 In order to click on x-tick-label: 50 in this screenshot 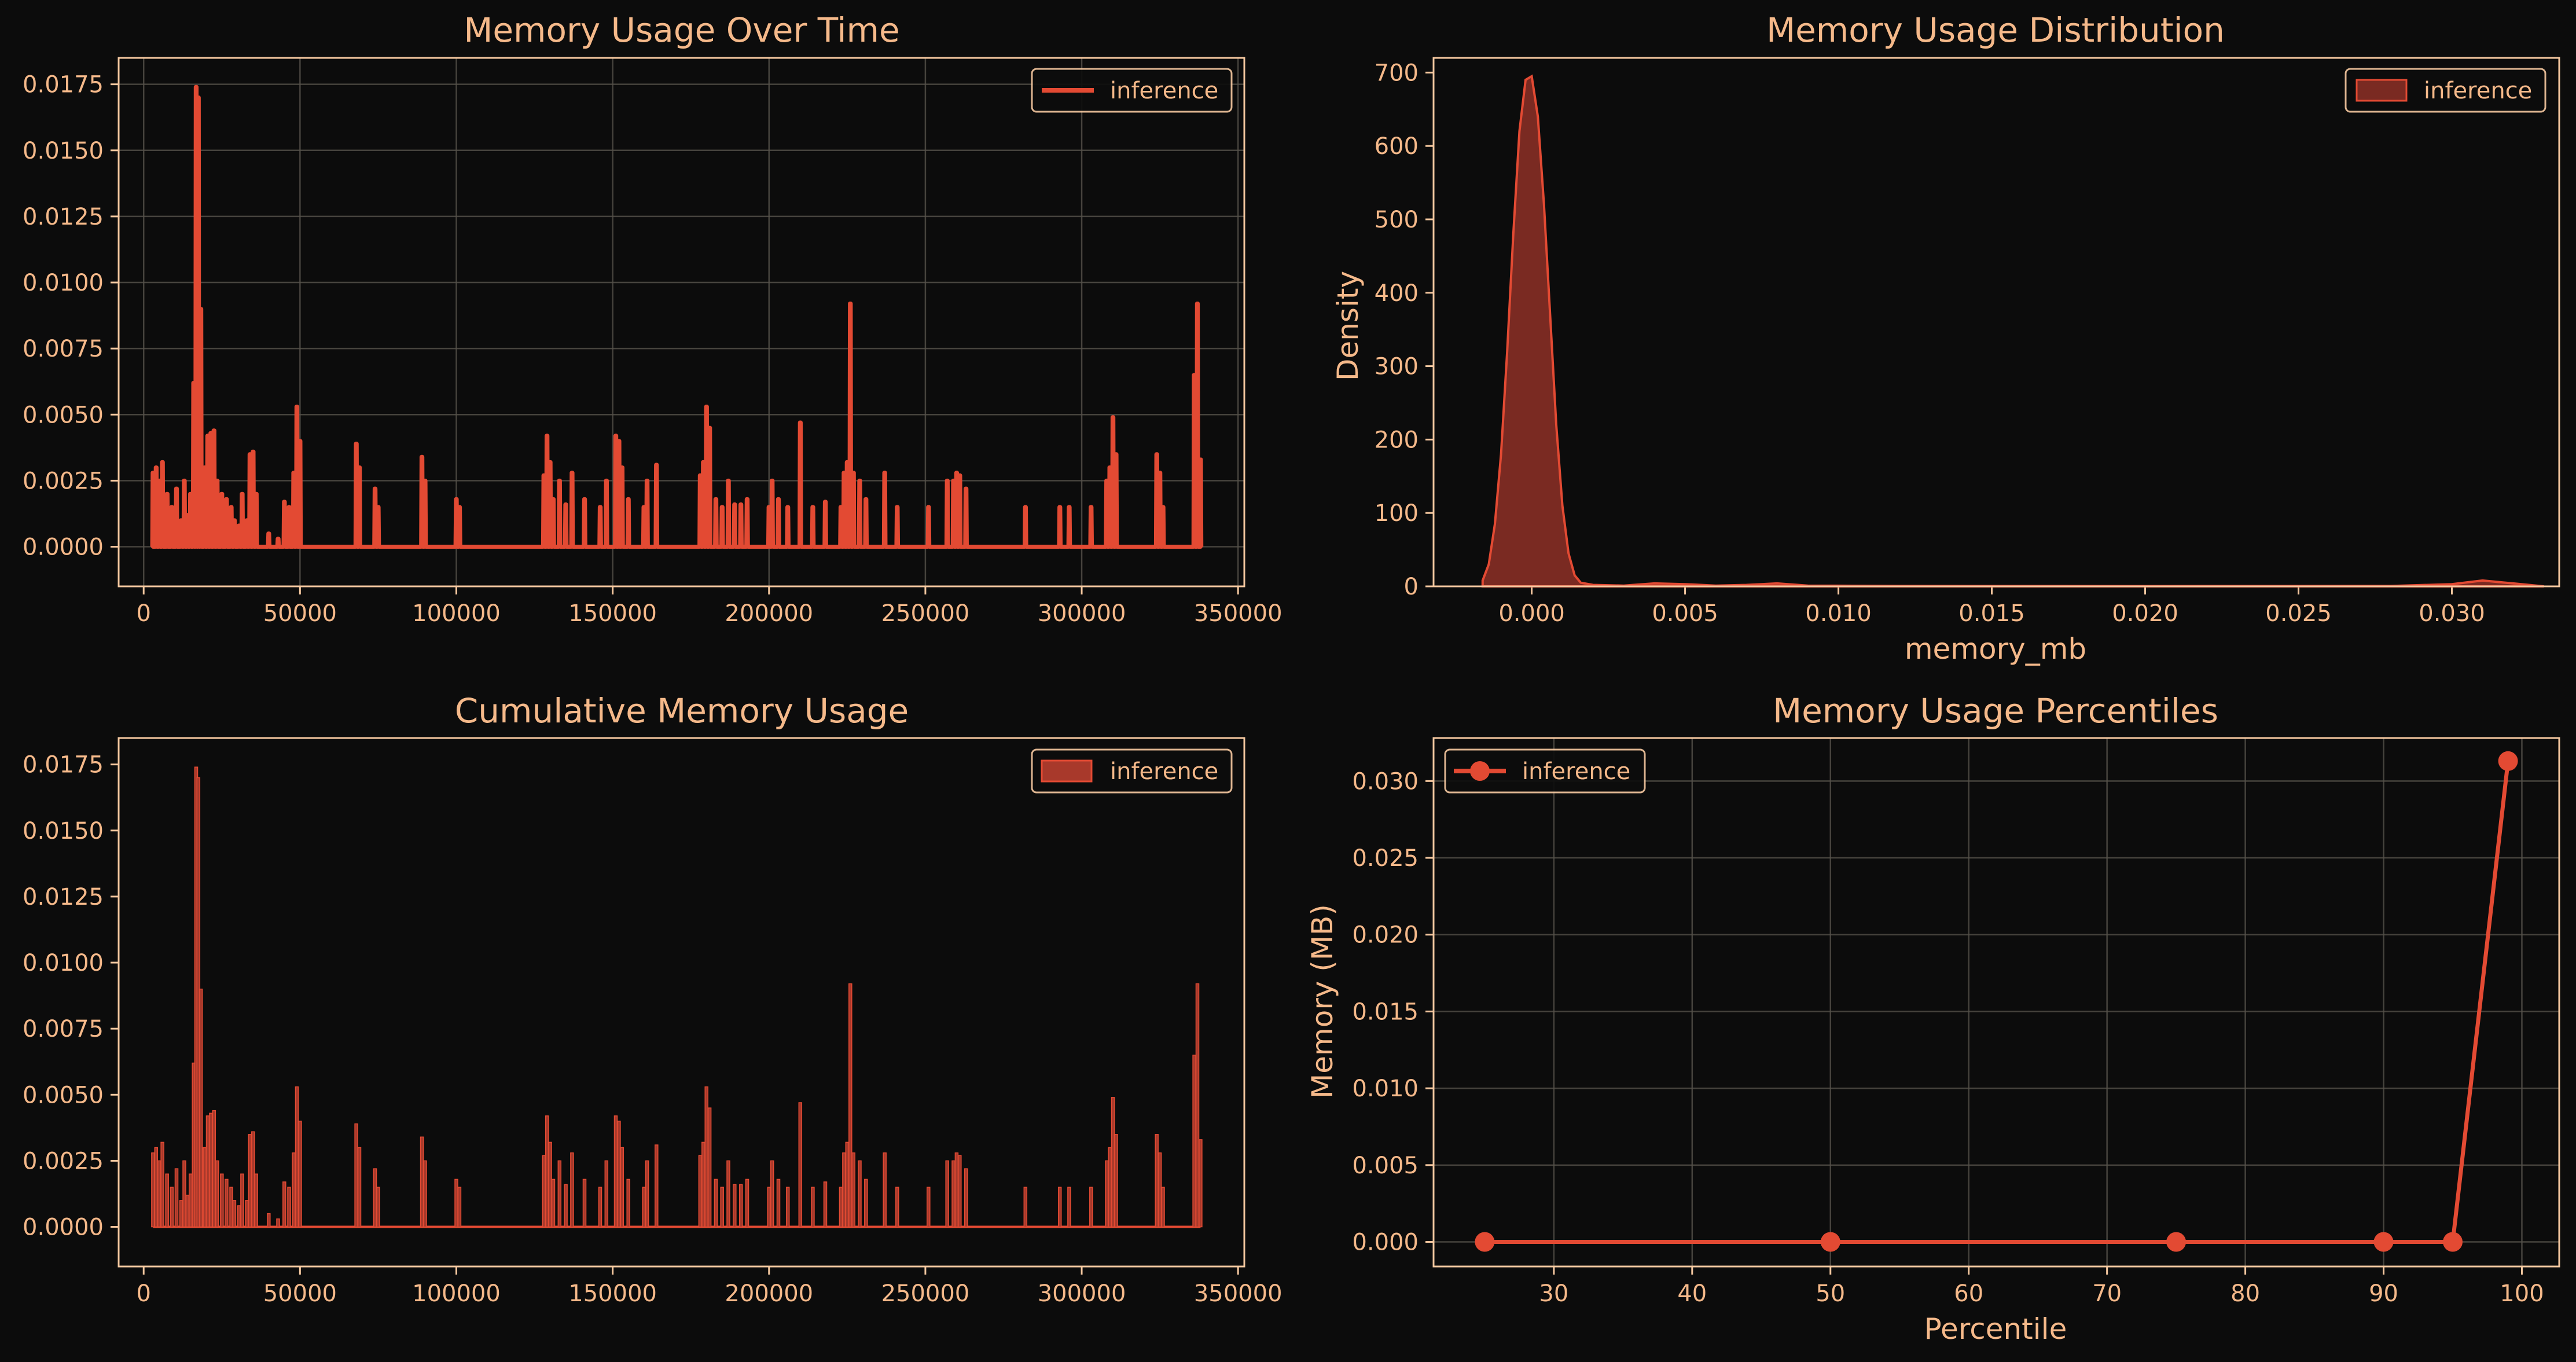, I will do `click(1831, 1293)`.